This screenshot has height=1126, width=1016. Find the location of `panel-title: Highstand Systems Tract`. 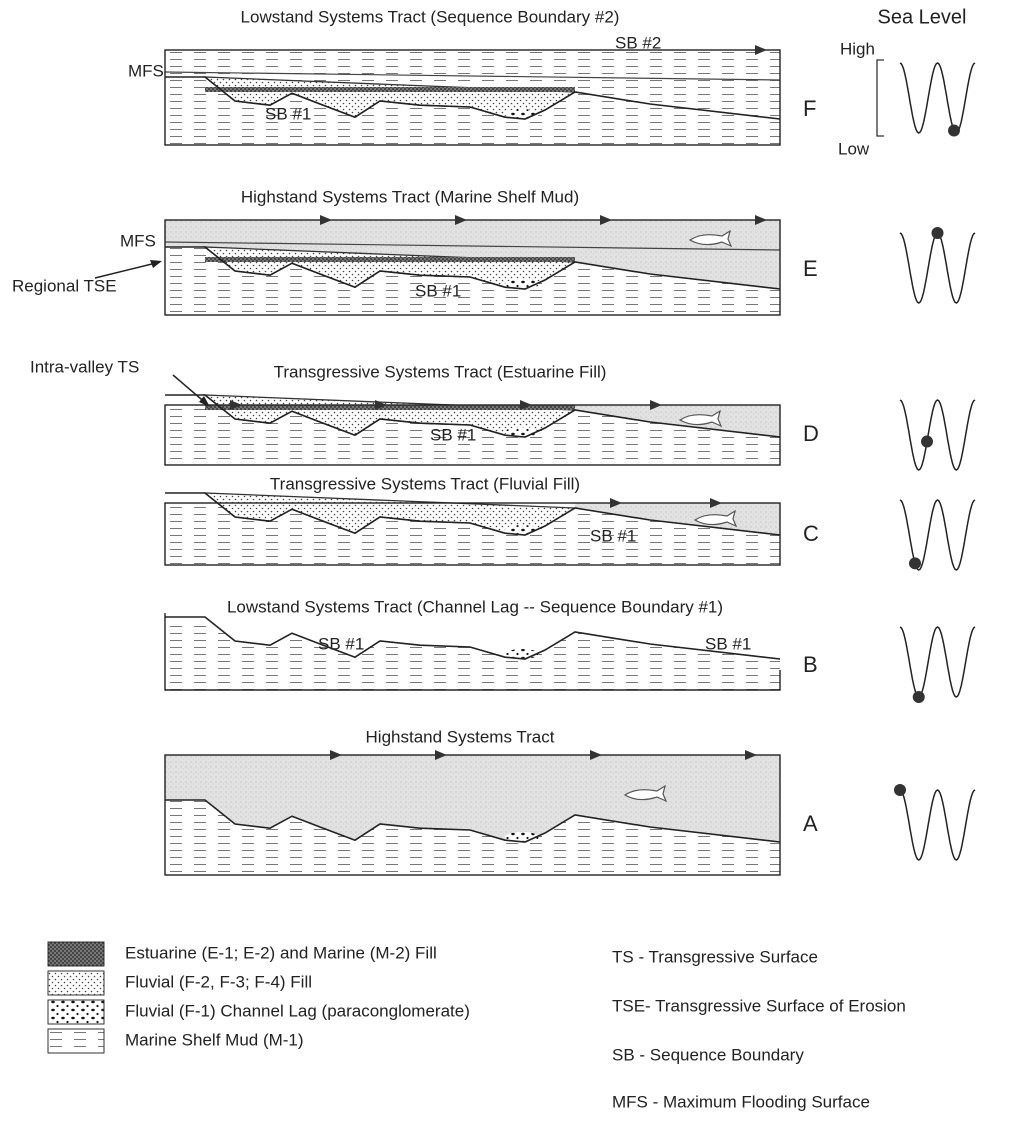

panel-title: Highstand Systems Tract is located at coordinates (460, 736).